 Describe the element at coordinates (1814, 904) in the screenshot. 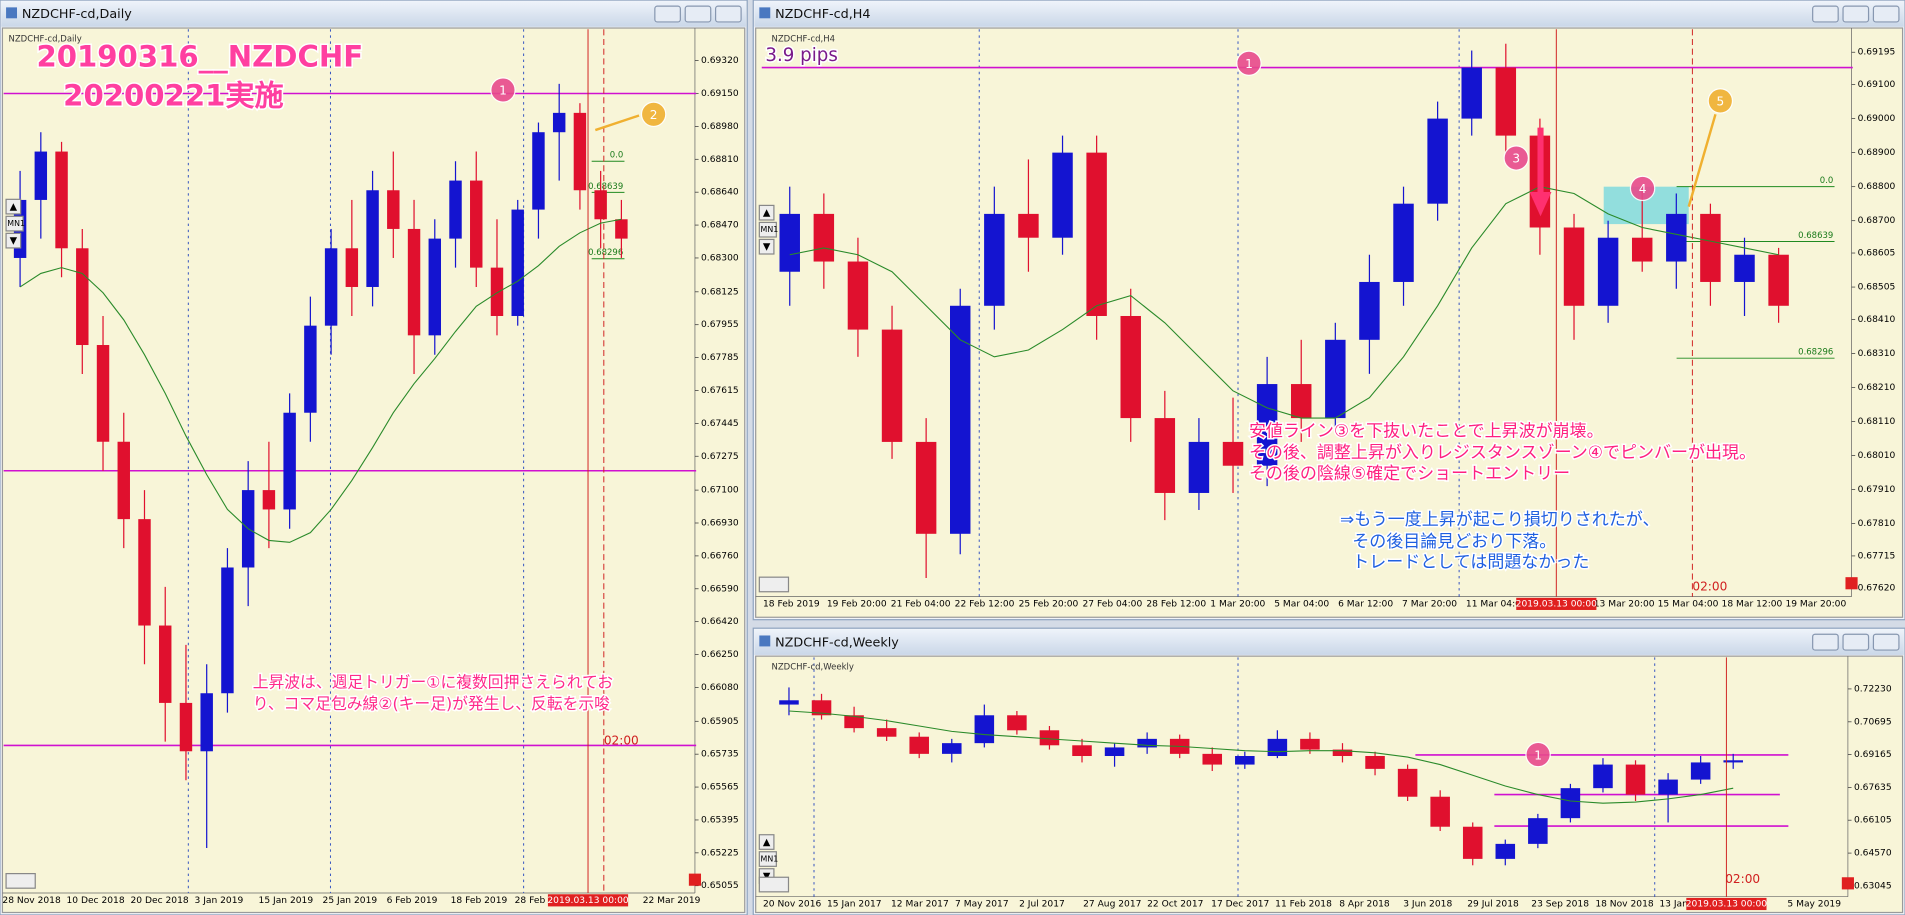

I see `x-tick-label: 5 May 2019` at that location.